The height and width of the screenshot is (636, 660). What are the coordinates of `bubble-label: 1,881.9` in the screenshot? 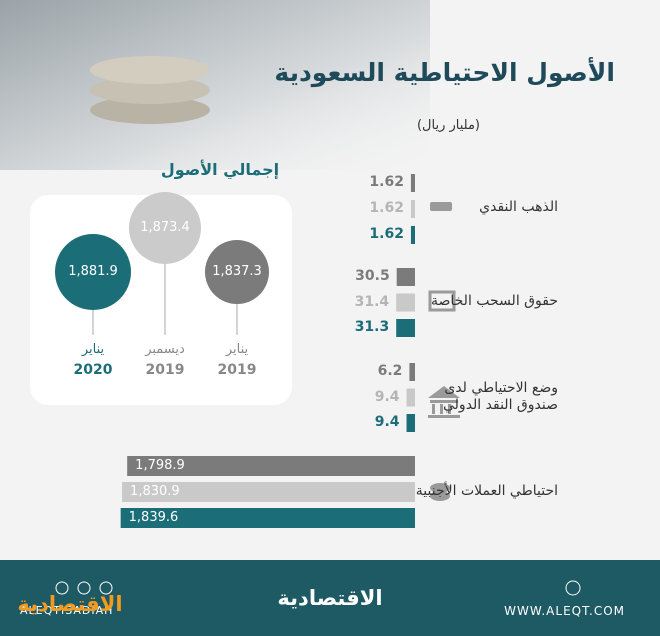 It's located at (93, 271).